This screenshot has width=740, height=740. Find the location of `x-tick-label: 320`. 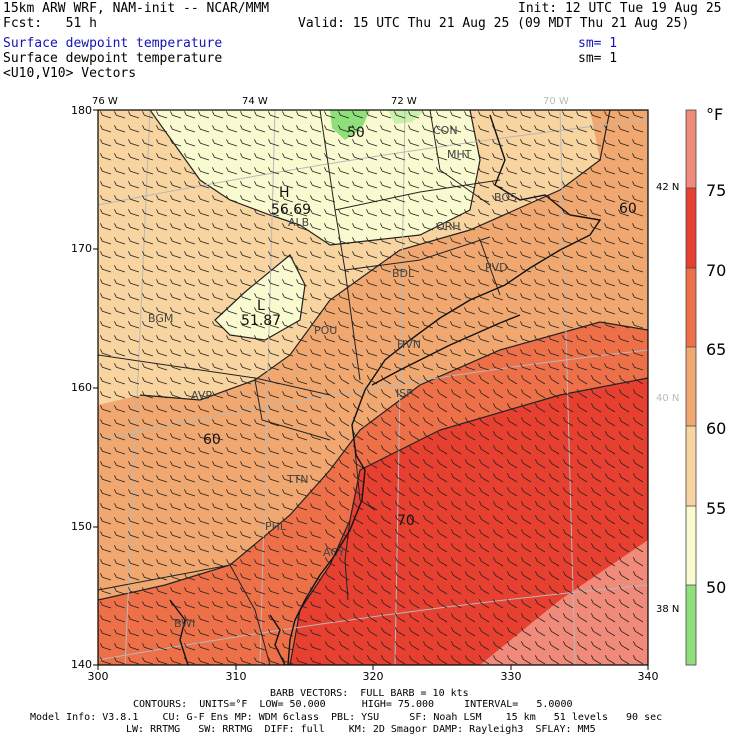

x-tick-label: 320 is located at coordinates (373, 676).